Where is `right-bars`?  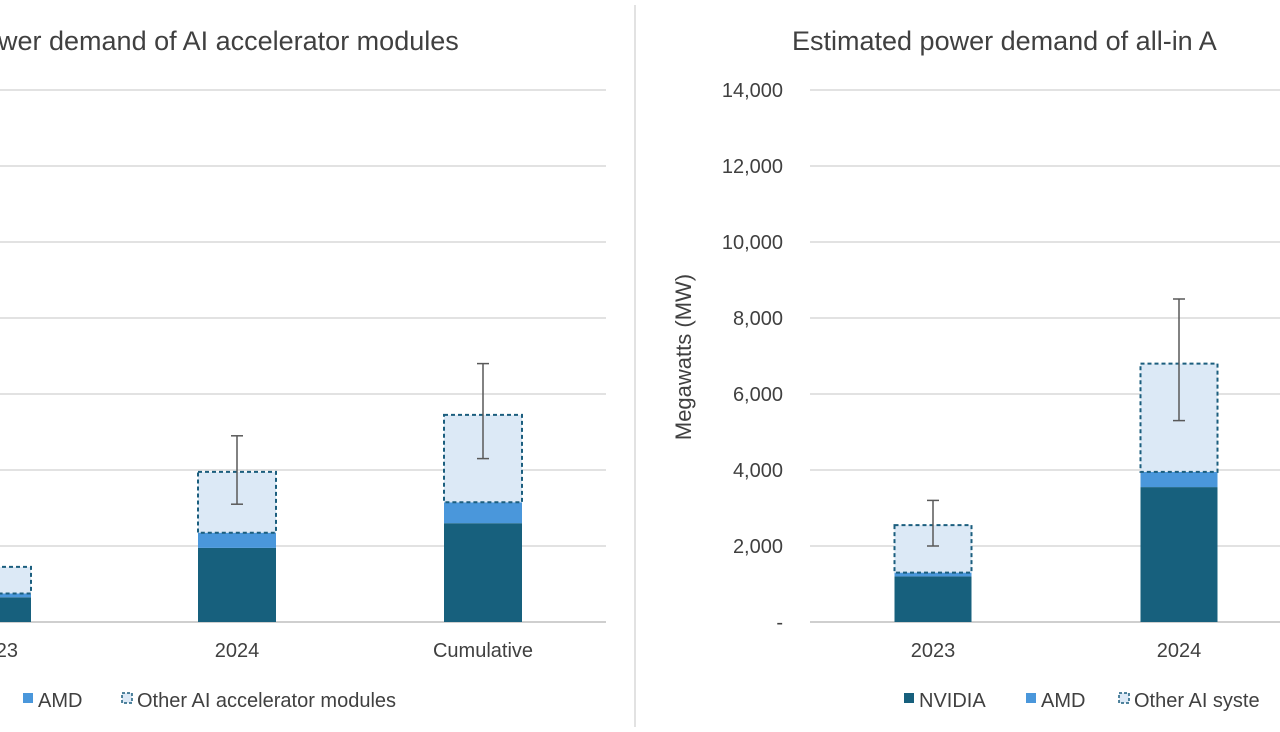 right-bars is located at coordinates (1056, 492).